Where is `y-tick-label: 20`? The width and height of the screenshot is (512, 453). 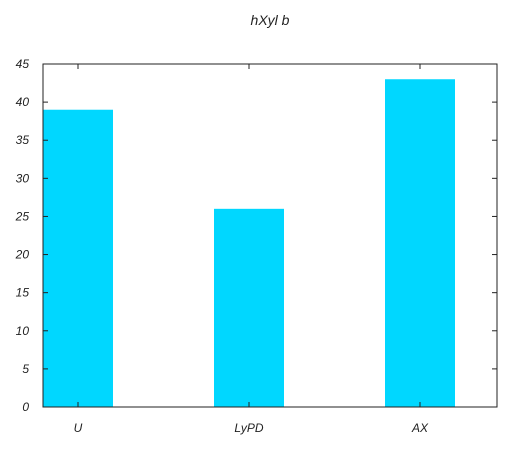
y-tick-label: 20 is located at coordinates (22, 255).